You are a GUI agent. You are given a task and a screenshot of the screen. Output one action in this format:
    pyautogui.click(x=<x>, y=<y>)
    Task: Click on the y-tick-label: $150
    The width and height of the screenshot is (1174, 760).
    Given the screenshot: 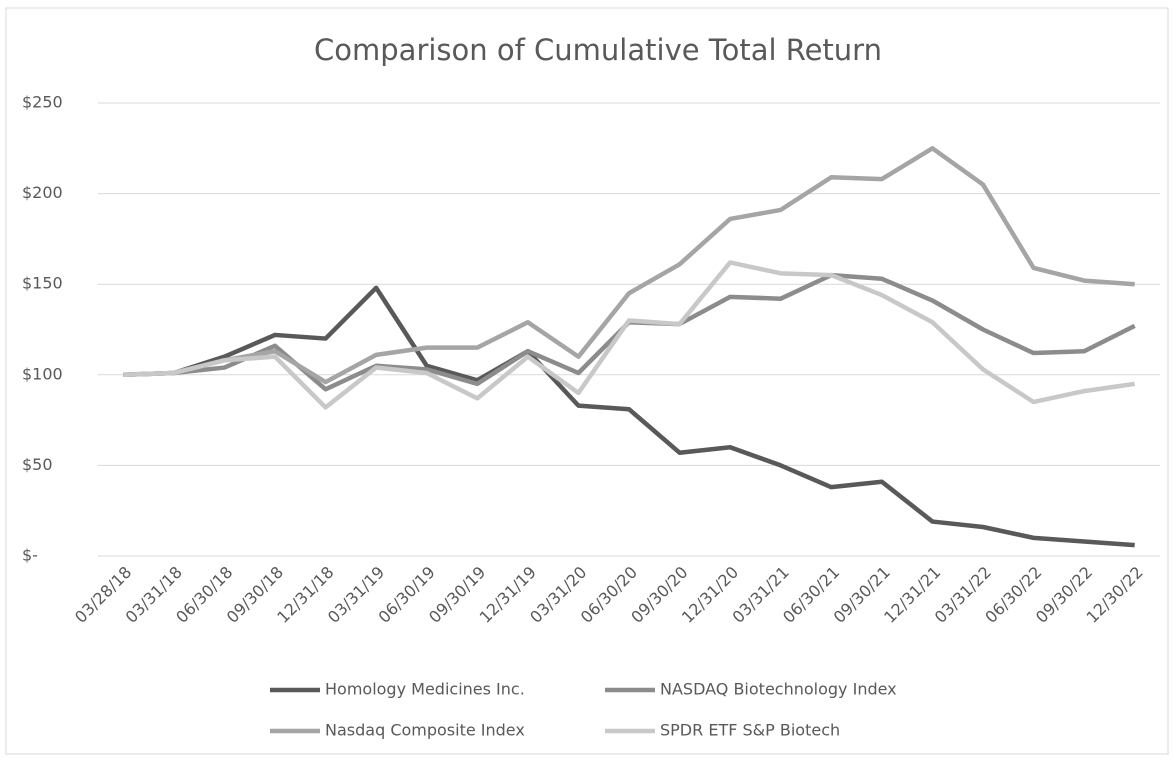 What is the action you would take?
    pyautogui.click(x=42, y=283)
    